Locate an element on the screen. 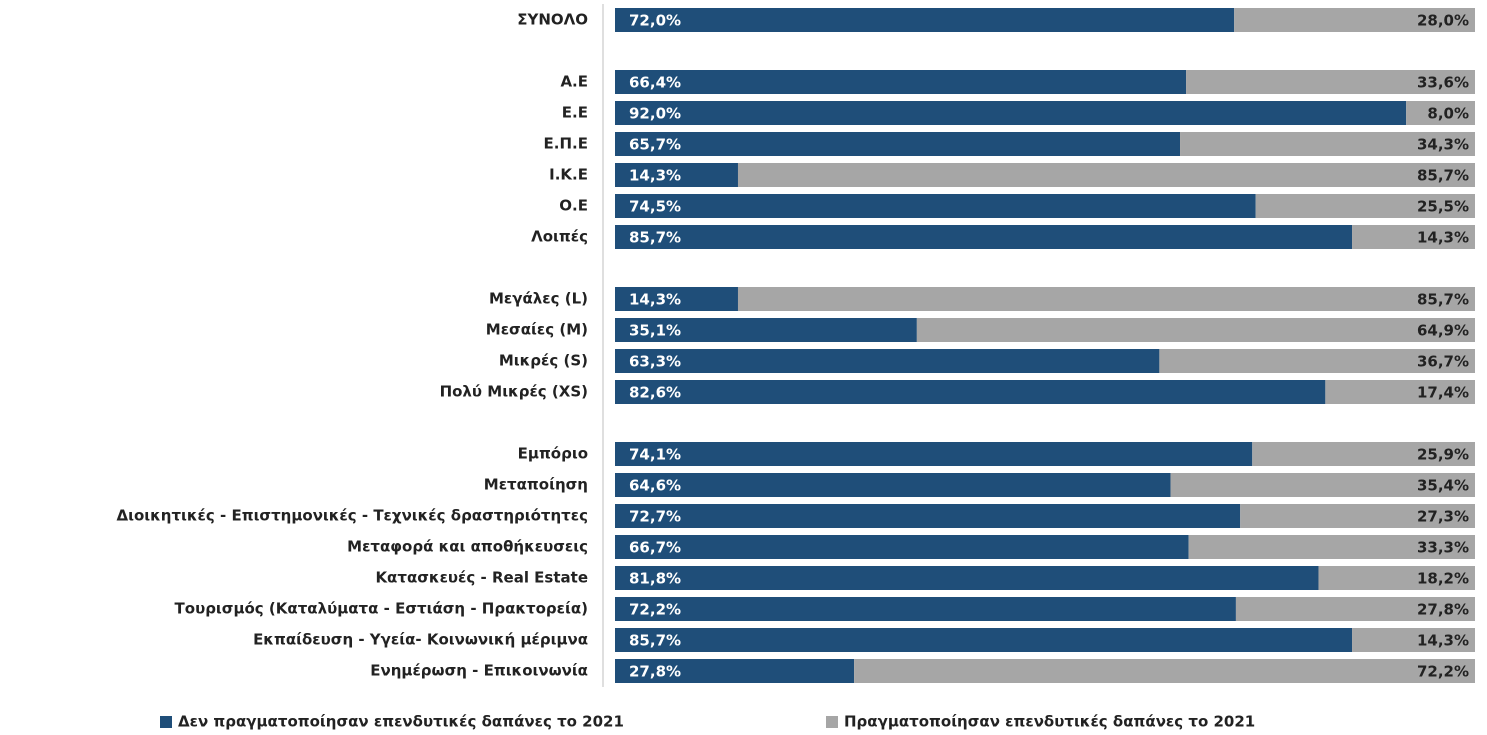  category-label: Ενημέρωση - Επικοινωνία is located at coordinates (479, 671).